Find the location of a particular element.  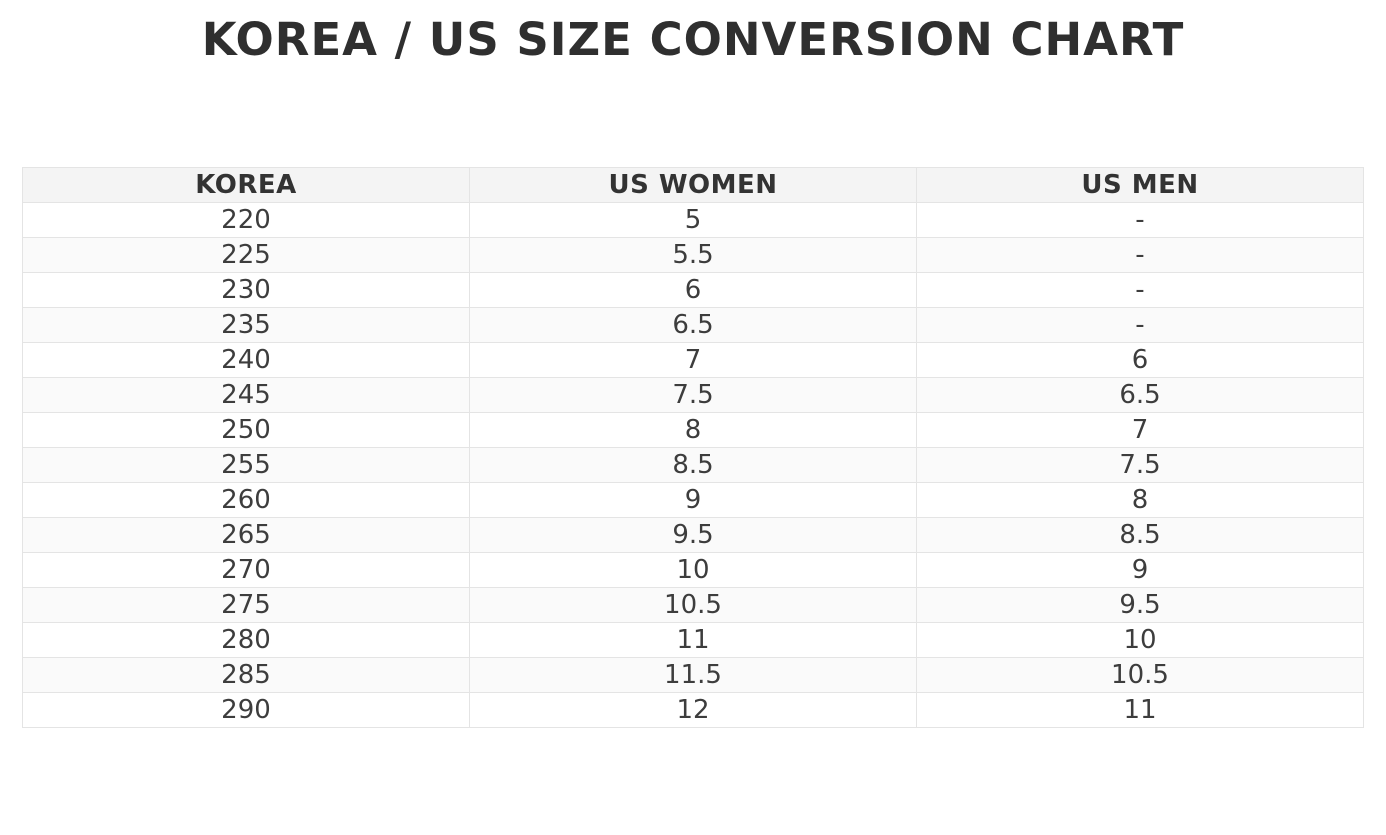

table-cell: 235 is located at coordinates (246, 325).